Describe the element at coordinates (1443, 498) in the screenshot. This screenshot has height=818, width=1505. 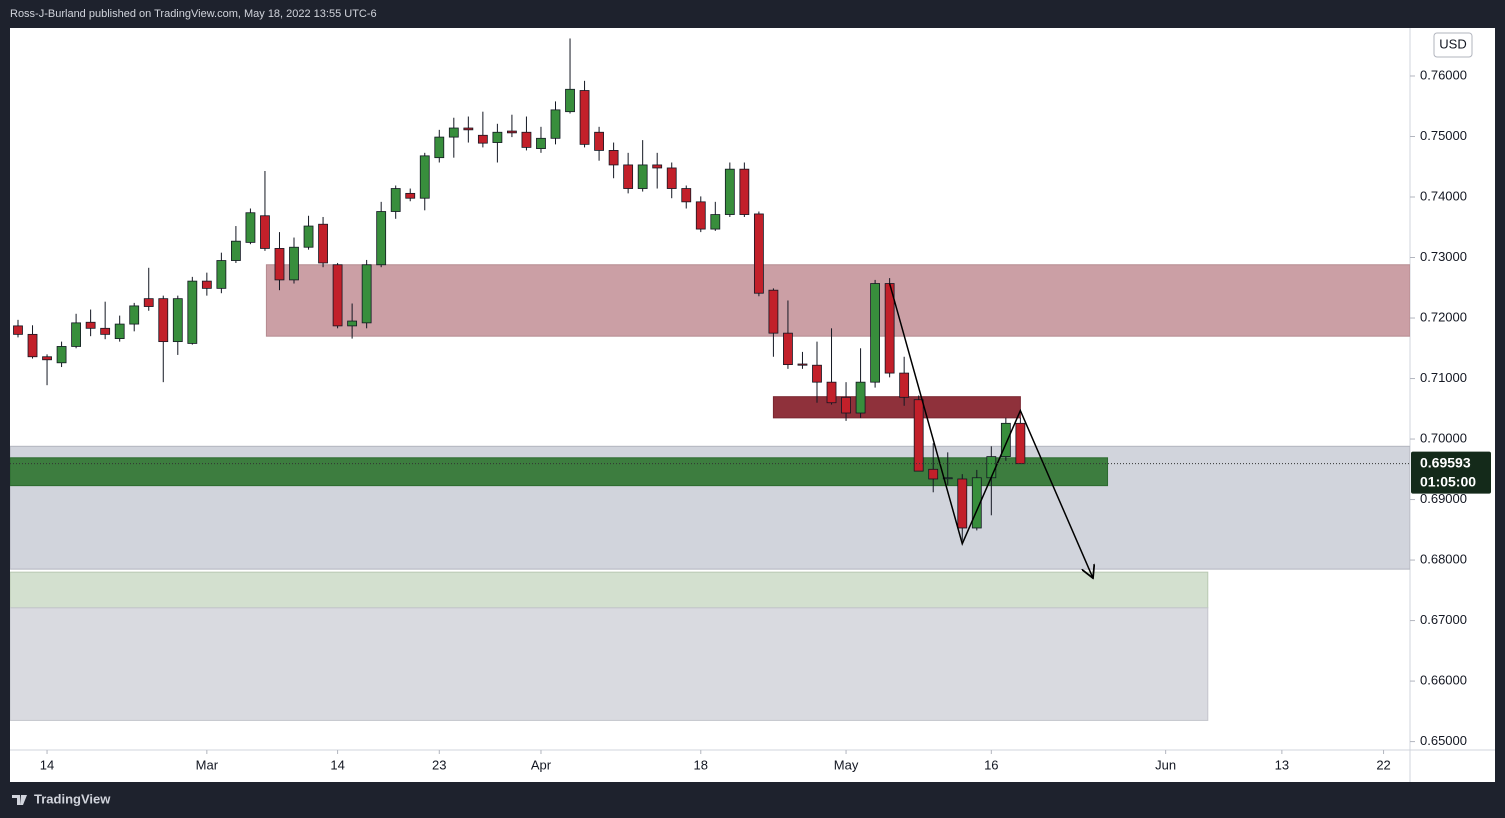
I see `y-tick-label: 0.69000` at that location.